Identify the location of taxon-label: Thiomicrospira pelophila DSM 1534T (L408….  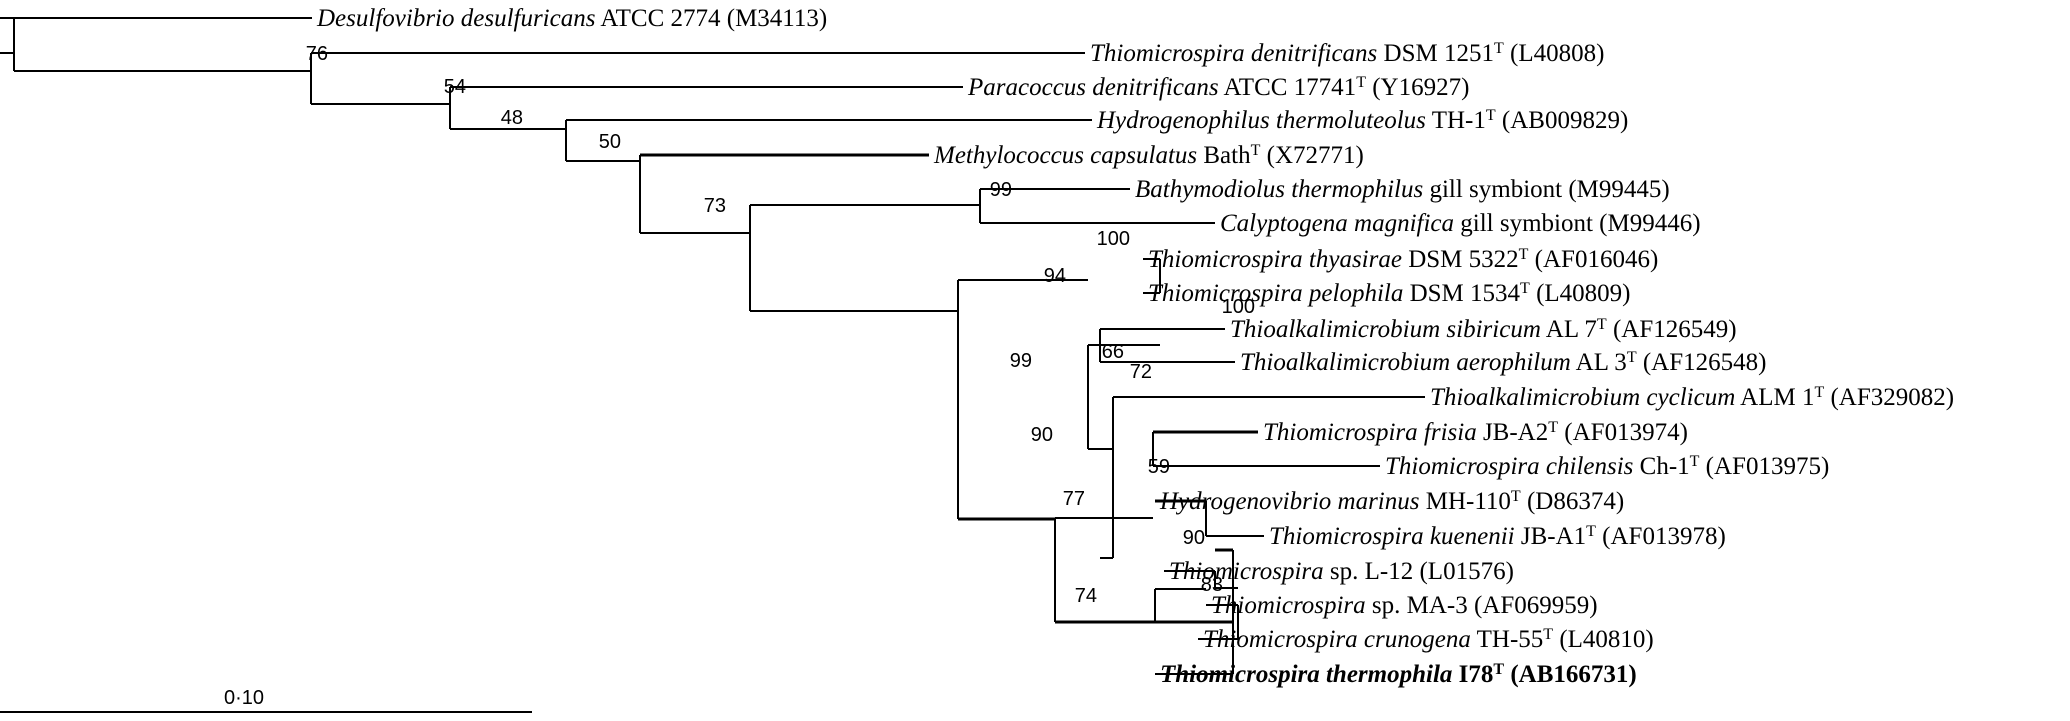
(1389, 294).